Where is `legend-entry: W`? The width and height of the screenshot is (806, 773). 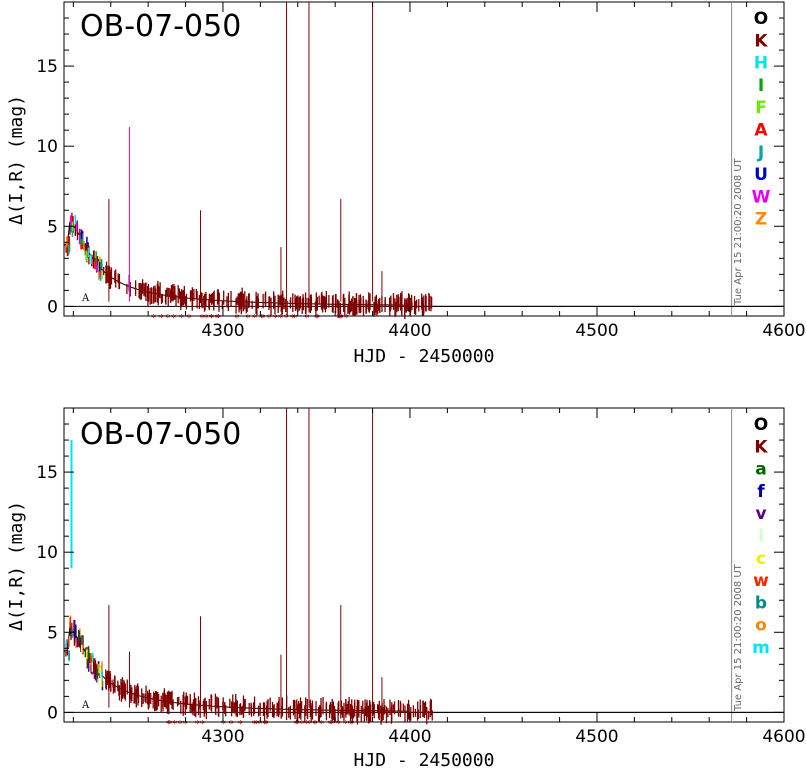
legend-entry: W is located at coordinates (761, 197).